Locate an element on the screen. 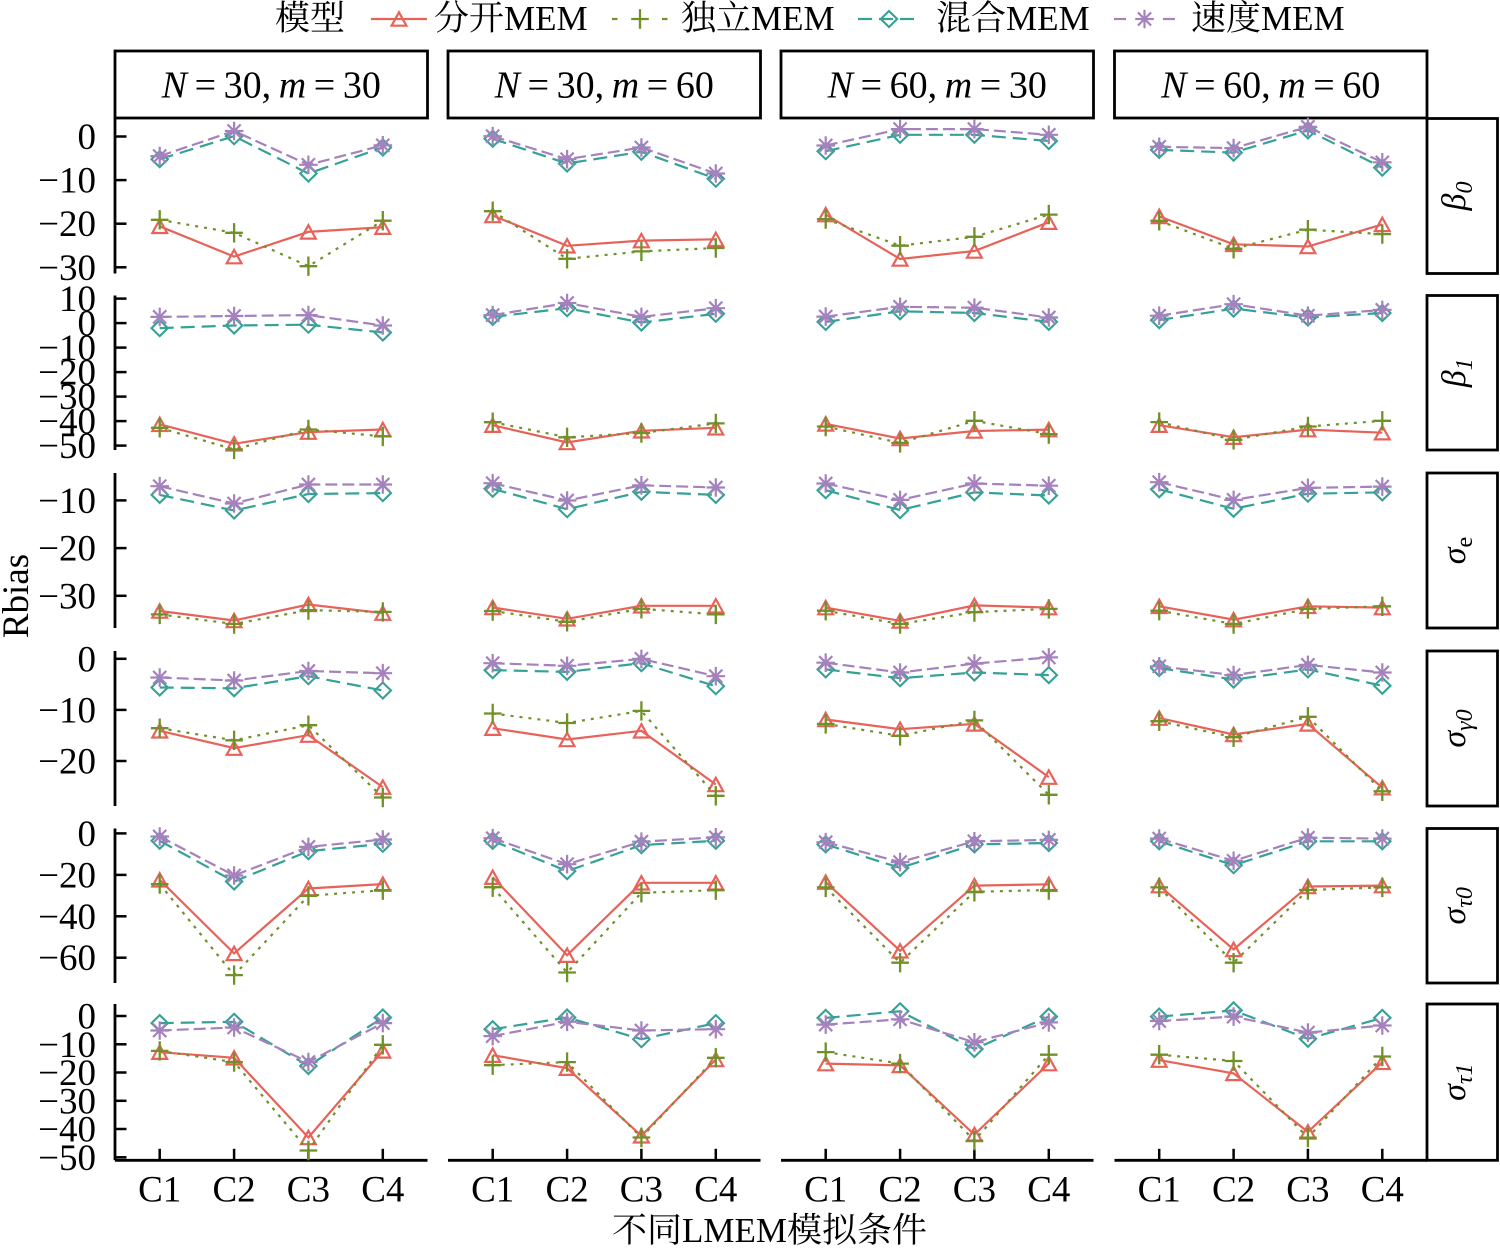 This screenshot has width=1500, height=1249. svg-text: στ1 is located at coordinates (1457, 1082).